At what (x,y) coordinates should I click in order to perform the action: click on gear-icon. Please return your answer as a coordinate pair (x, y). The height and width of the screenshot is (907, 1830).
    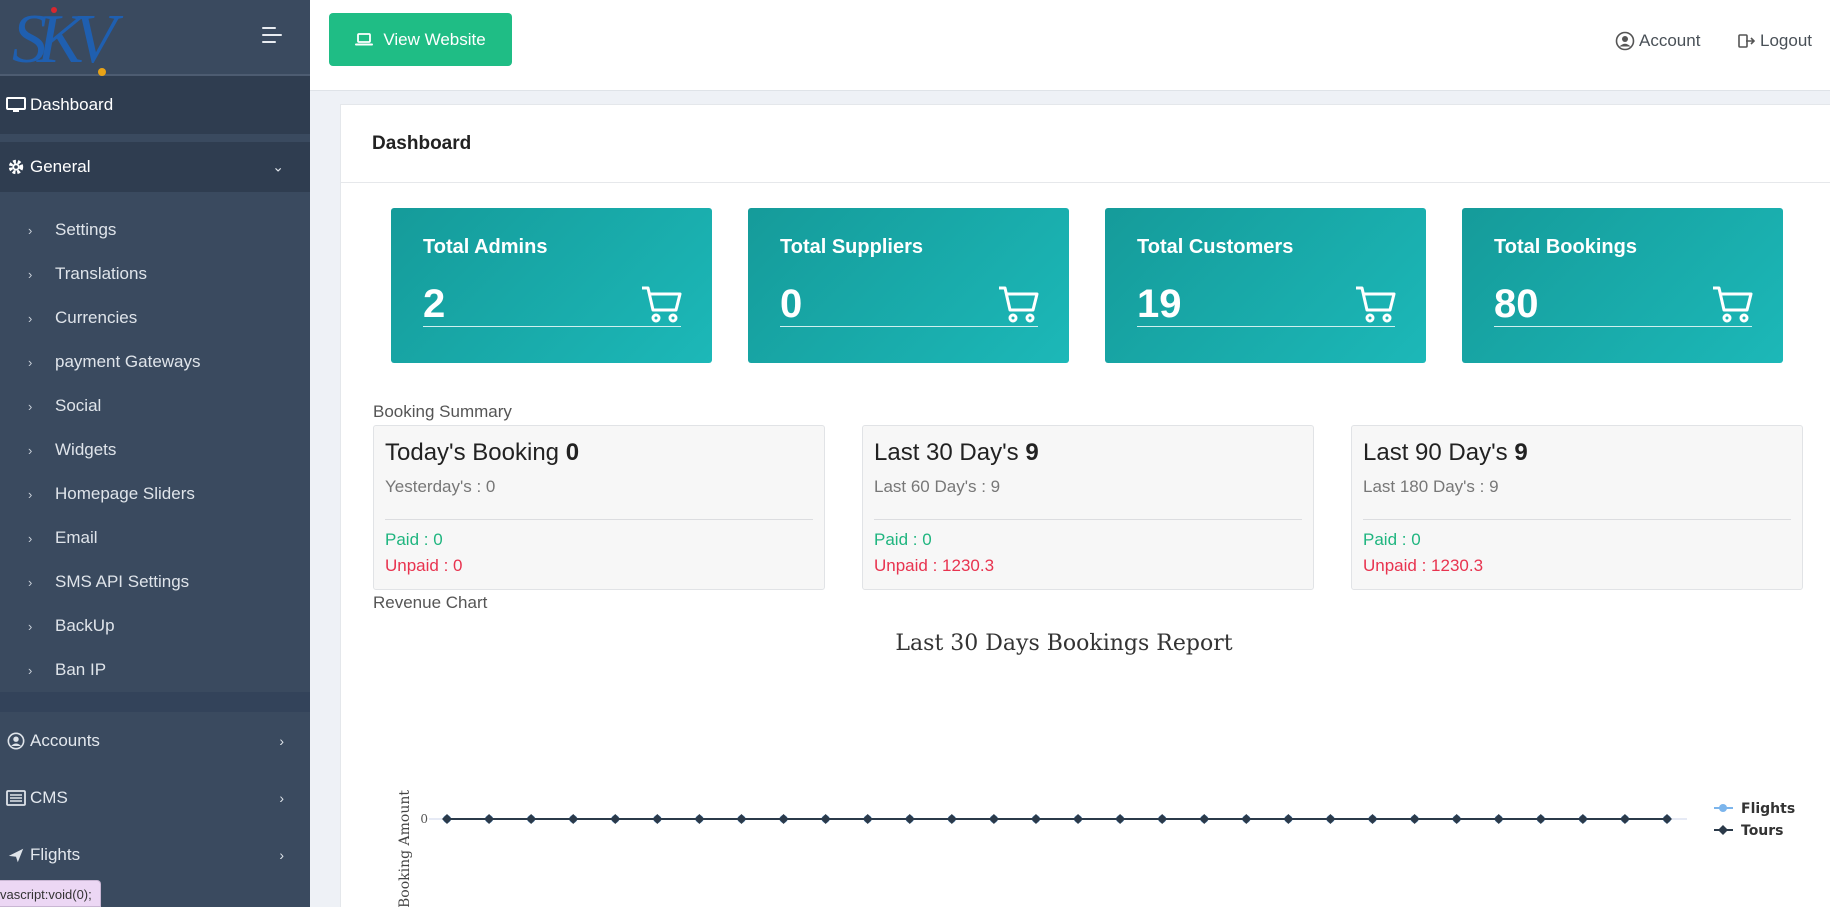
    Looking at the image, I should click on (16, 167).